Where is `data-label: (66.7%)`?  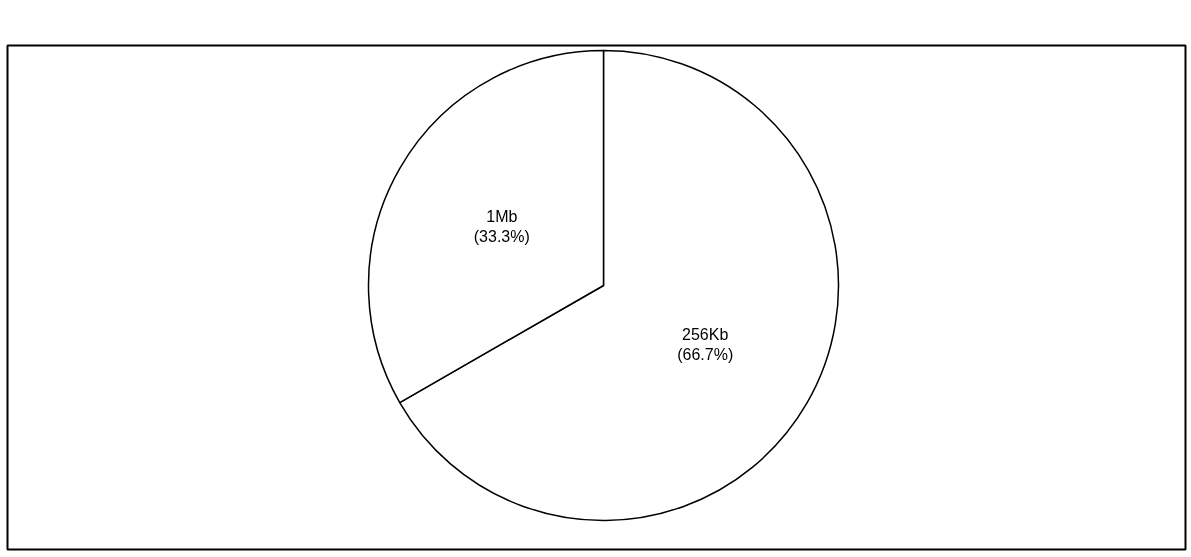 data-label: (66.7%) is located at coordinates (705, 355).